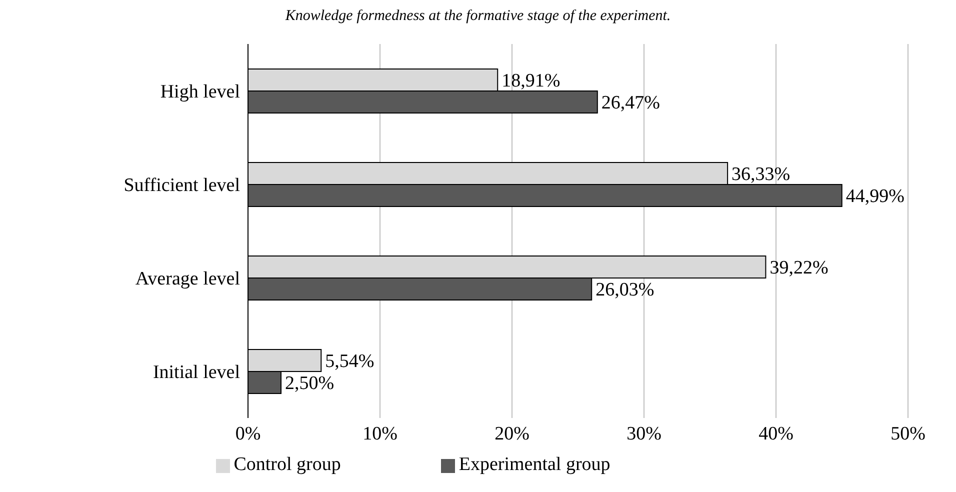  What do you see at coordinates (531, 81) in the screenshot?
I see `data-label: 18,91%` at bounding box center [531, 81].